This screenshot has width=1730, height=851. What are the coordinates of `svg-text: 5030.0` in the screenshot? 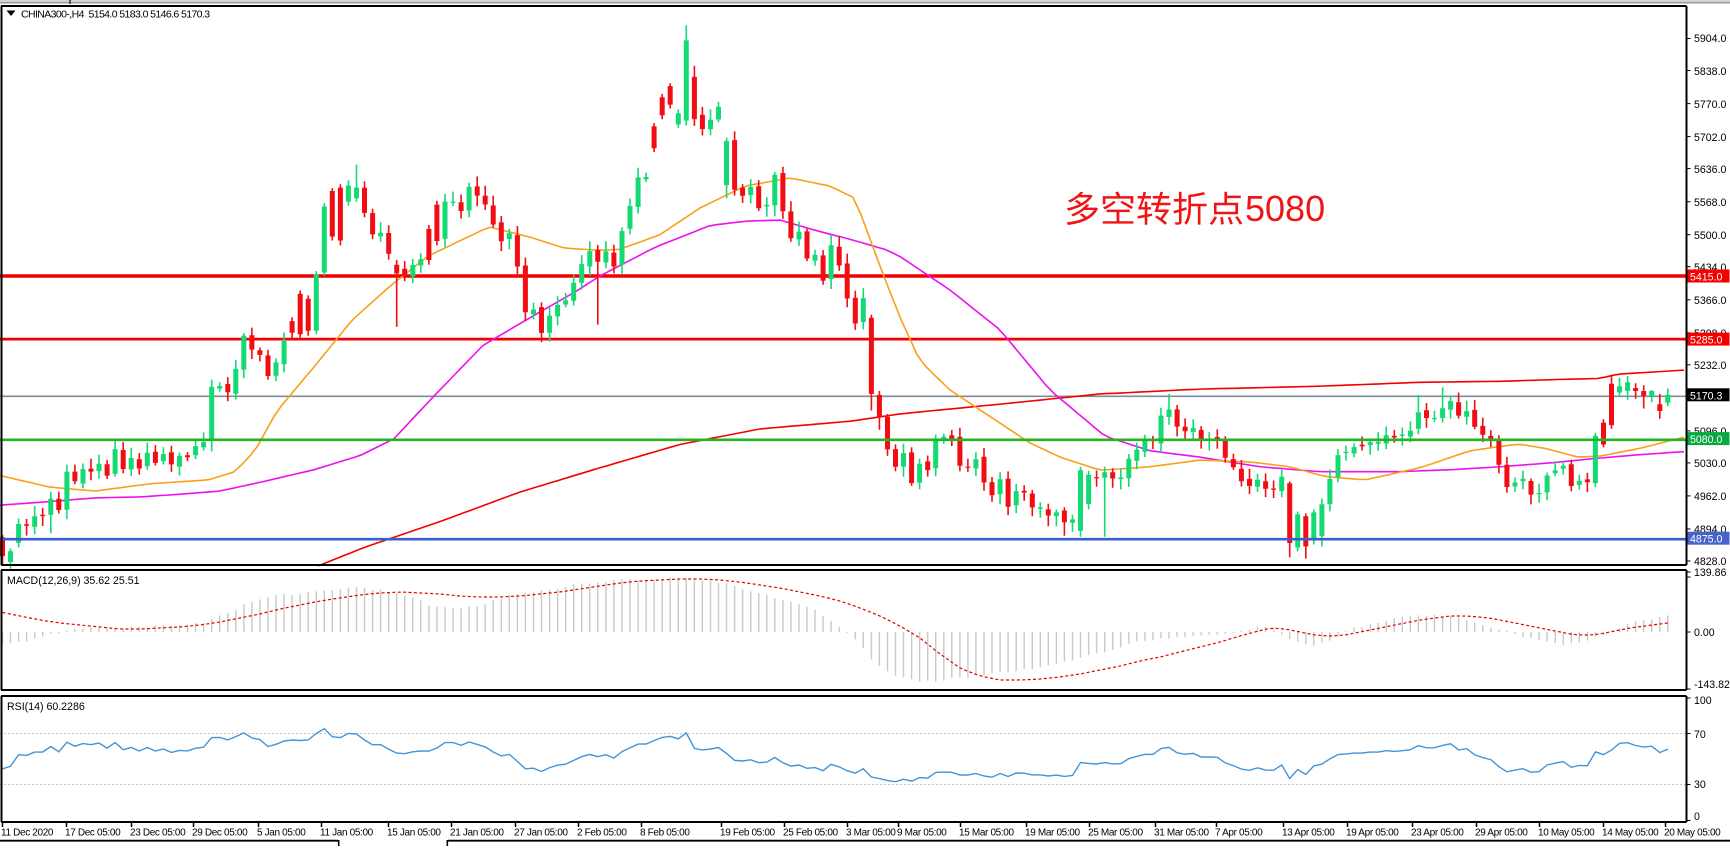 It's located at (1710, 464).